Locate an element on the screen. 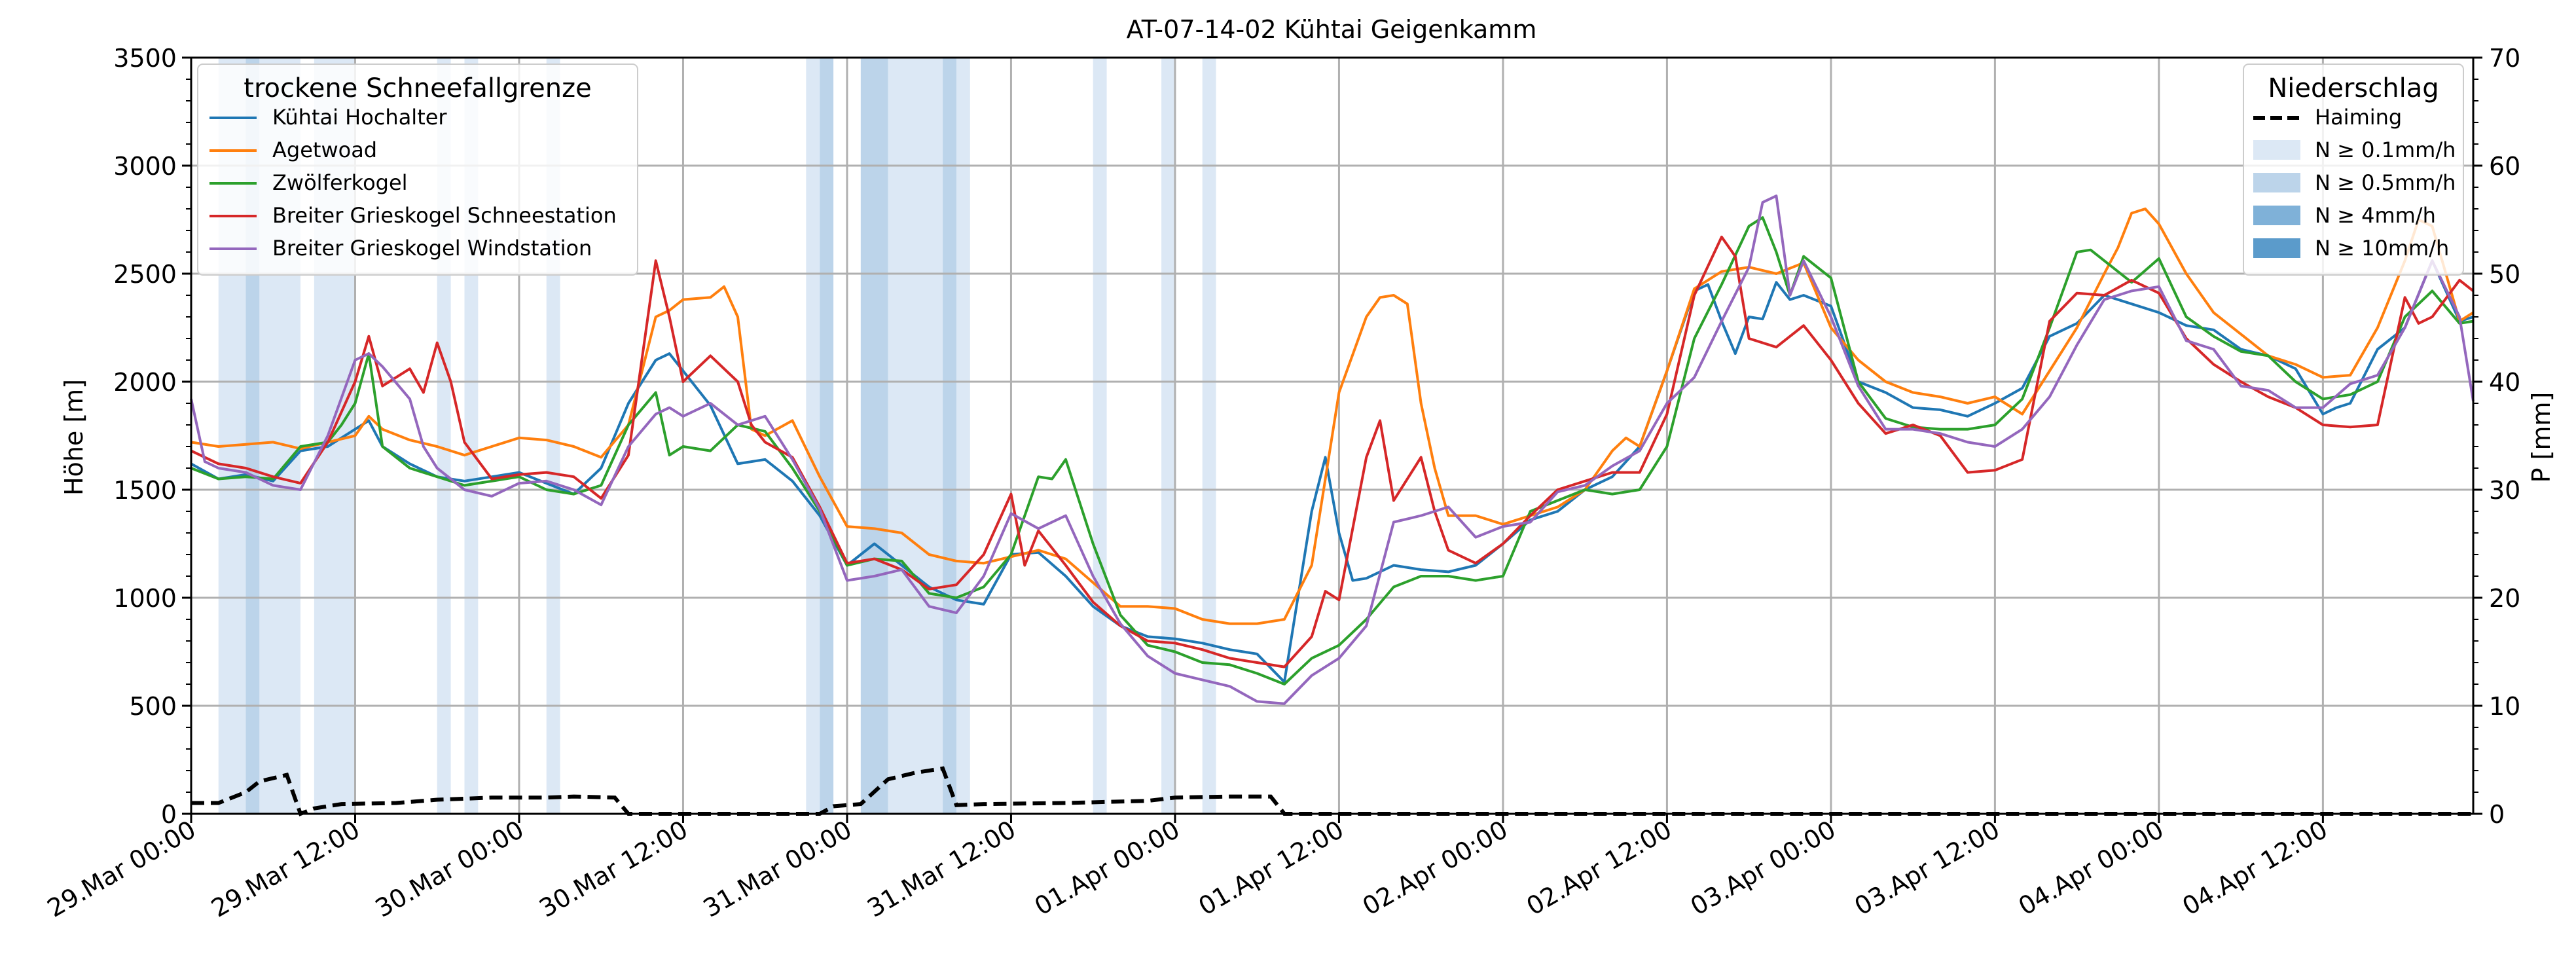 Image resolution: width=2576 pixels, height=967 pixels. y-tick-label: 500 is located at coordinates (153, 706).